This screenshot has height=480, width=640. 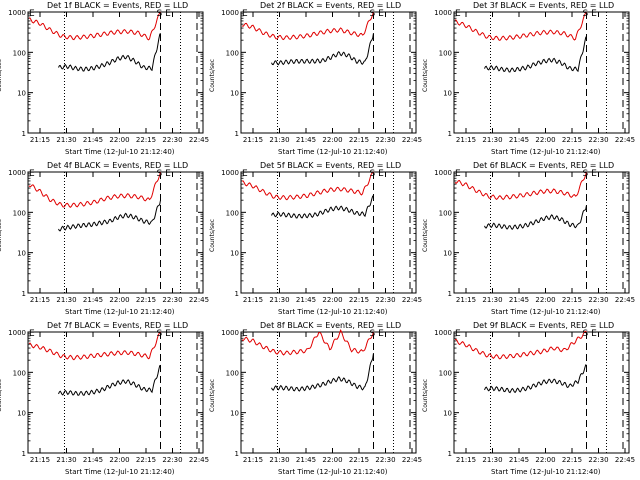 I want to click on panel-title: Det 3f BLACK = Events, RED = LLD, so click(x=544, y=5).